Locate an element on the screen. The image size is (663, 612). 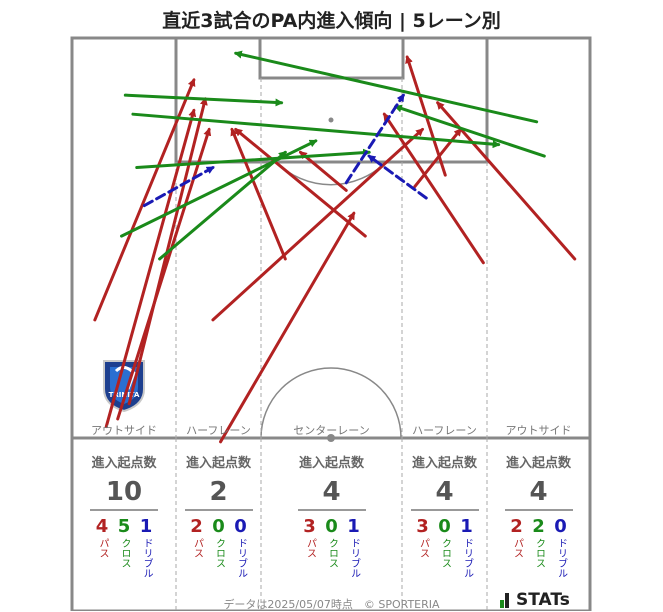
lane-stats-outside-left: 進入起点数 10 4 パス 5 クロス 1 ドリブル is located at coordinates (124, 515).